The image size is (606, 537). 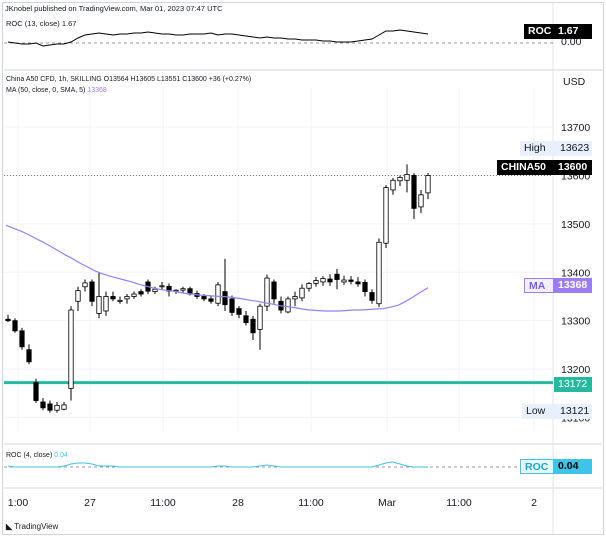 I want to click on ohlc-values: O13564 H13605 L13551 C13600 +36 (+0.27%), so click(x=177, y=79).